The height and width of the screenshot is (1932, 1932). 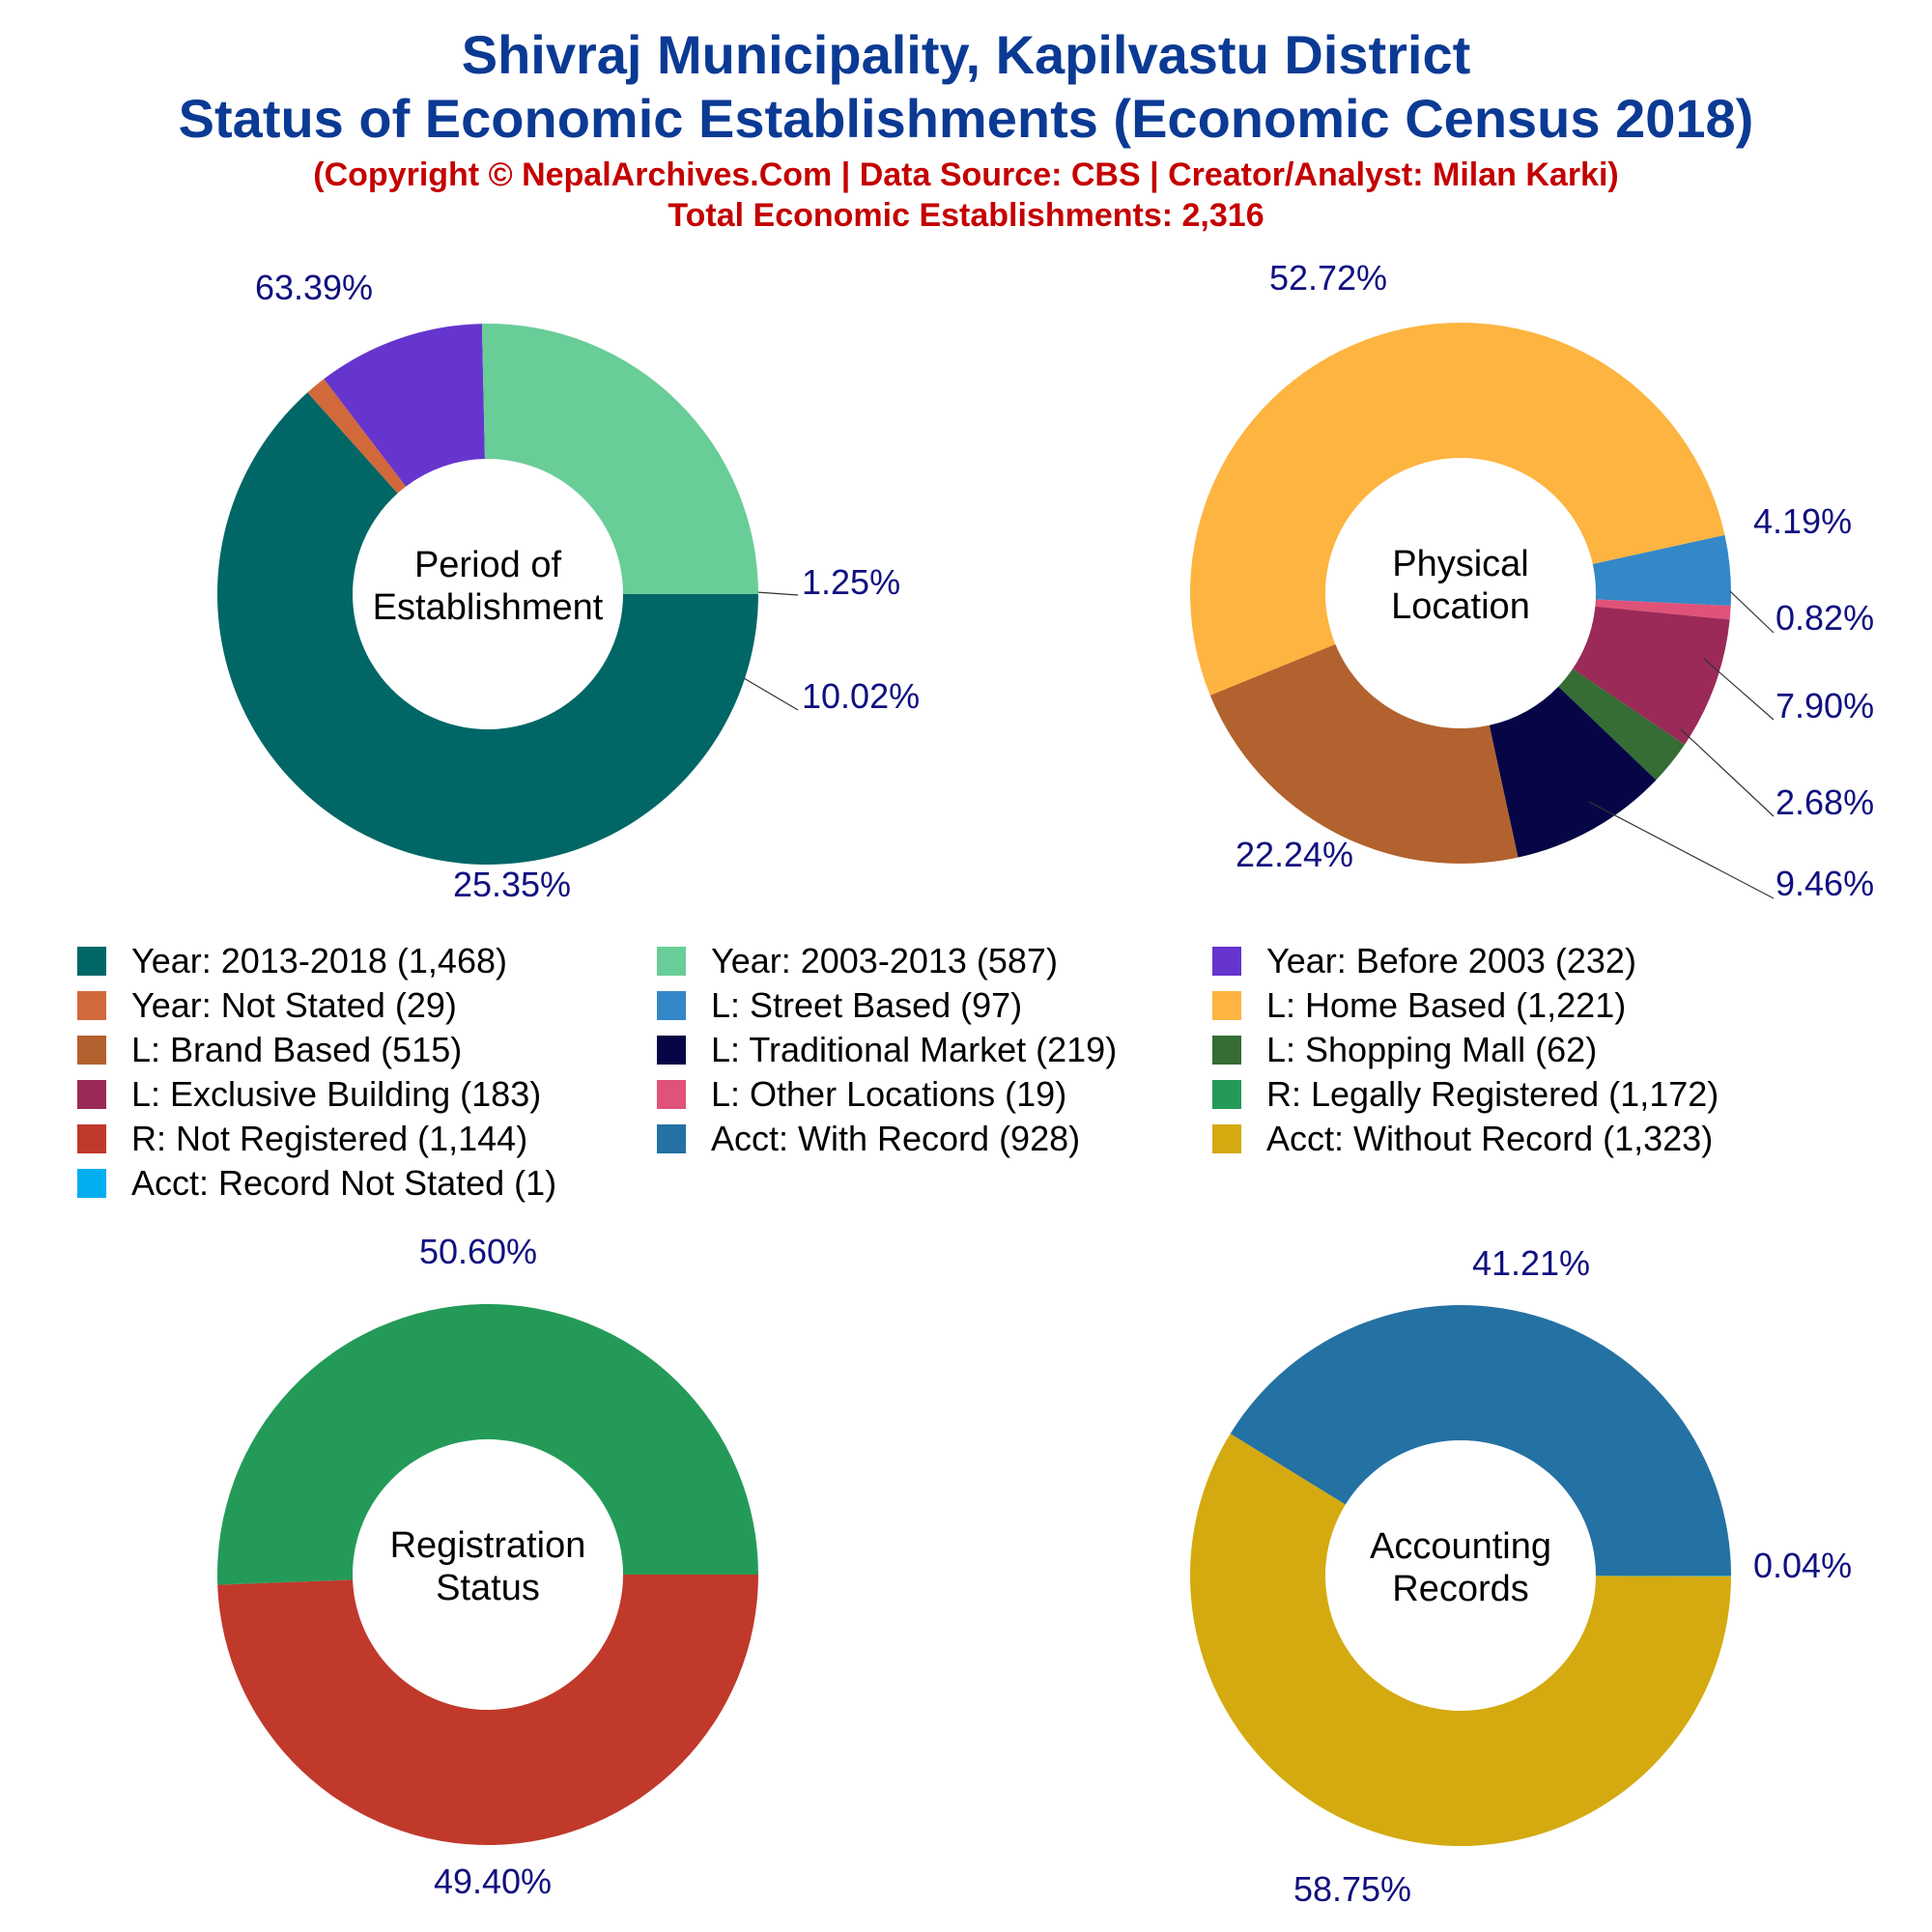 What do you see at coordinates (493, 1881) in the screenshot?
I see `percent-label: 49.40%` at bounding box center [493, 1881].